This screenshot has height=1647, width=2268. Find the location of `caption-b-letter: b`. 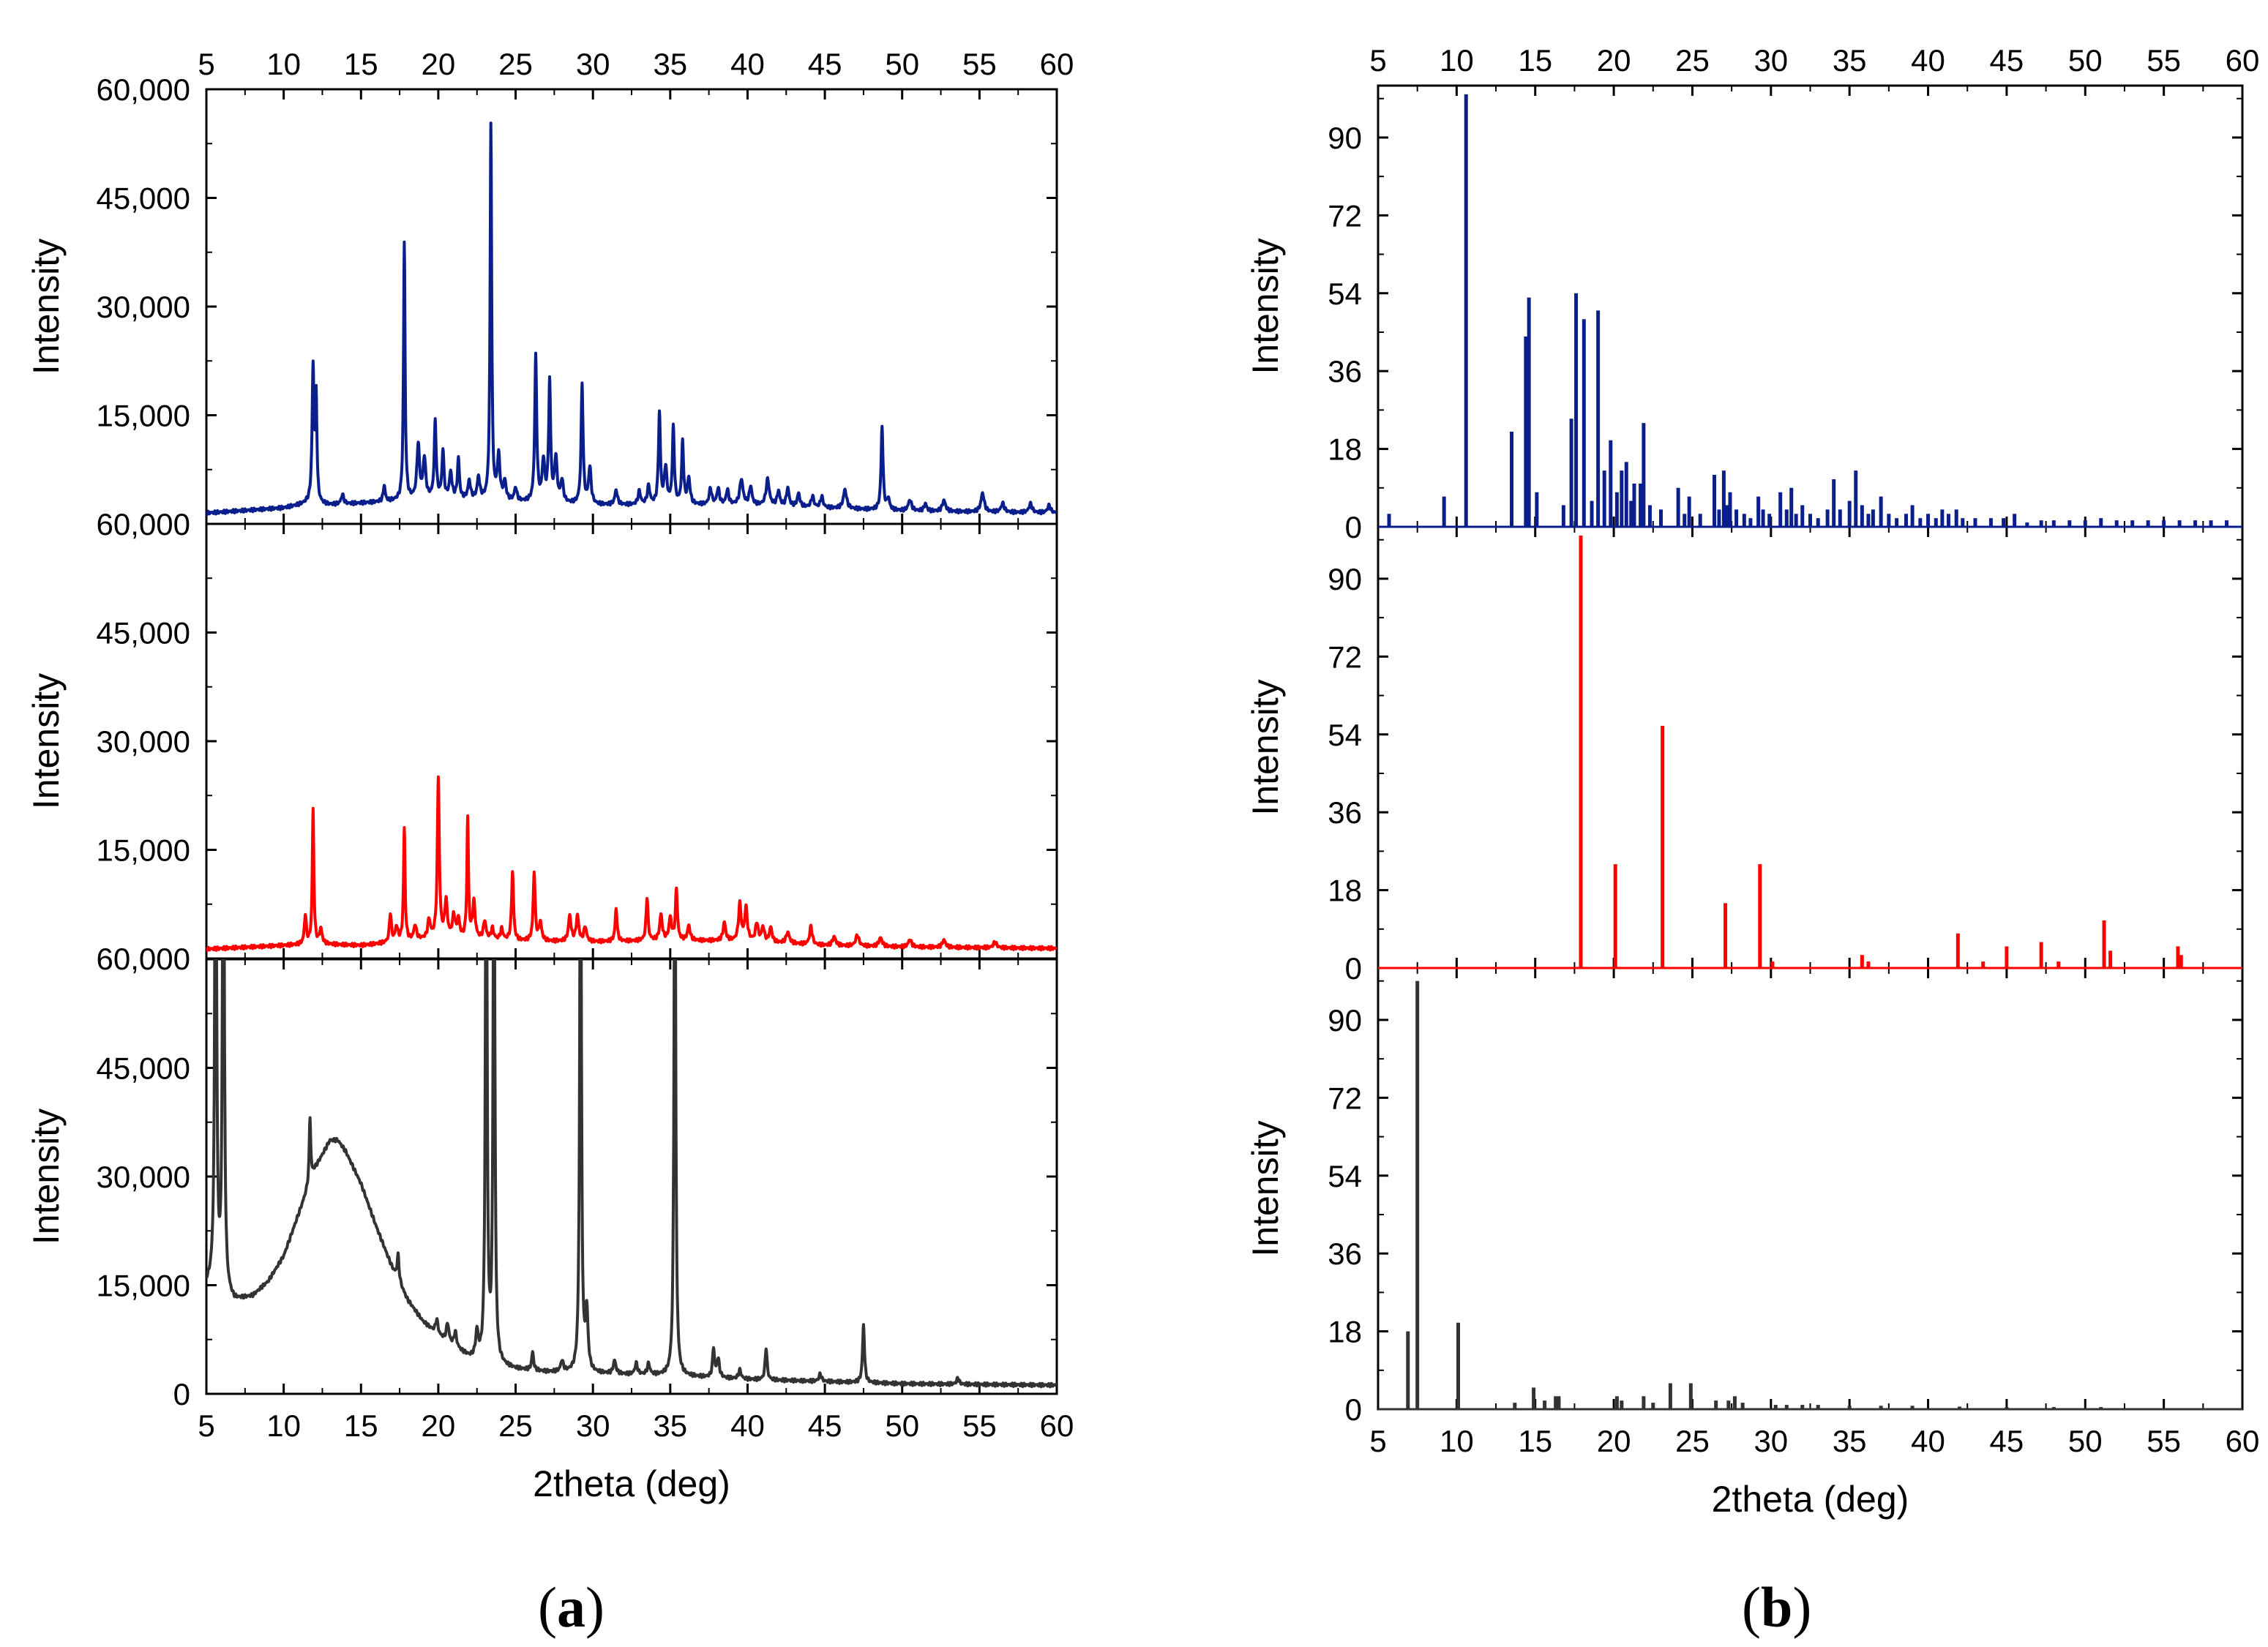

caption-b-letter: b is located at coordinates (1777, 1607).